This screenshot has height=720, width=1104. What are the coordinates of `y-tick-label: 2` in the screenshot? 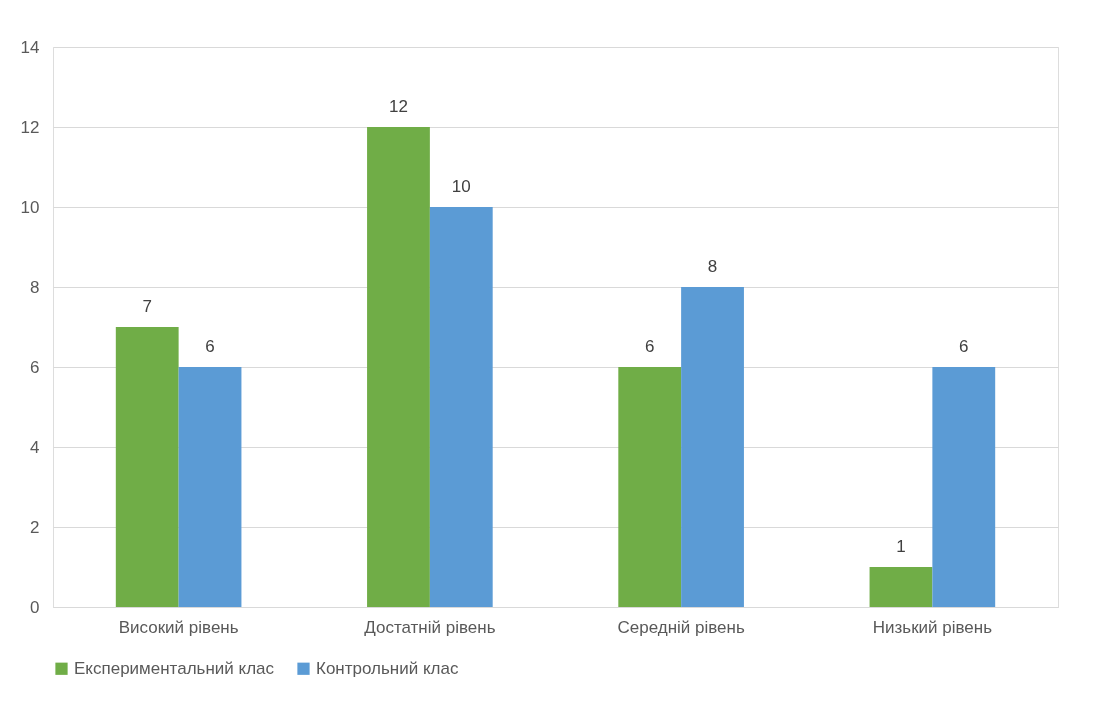 It's located at (35, 527).